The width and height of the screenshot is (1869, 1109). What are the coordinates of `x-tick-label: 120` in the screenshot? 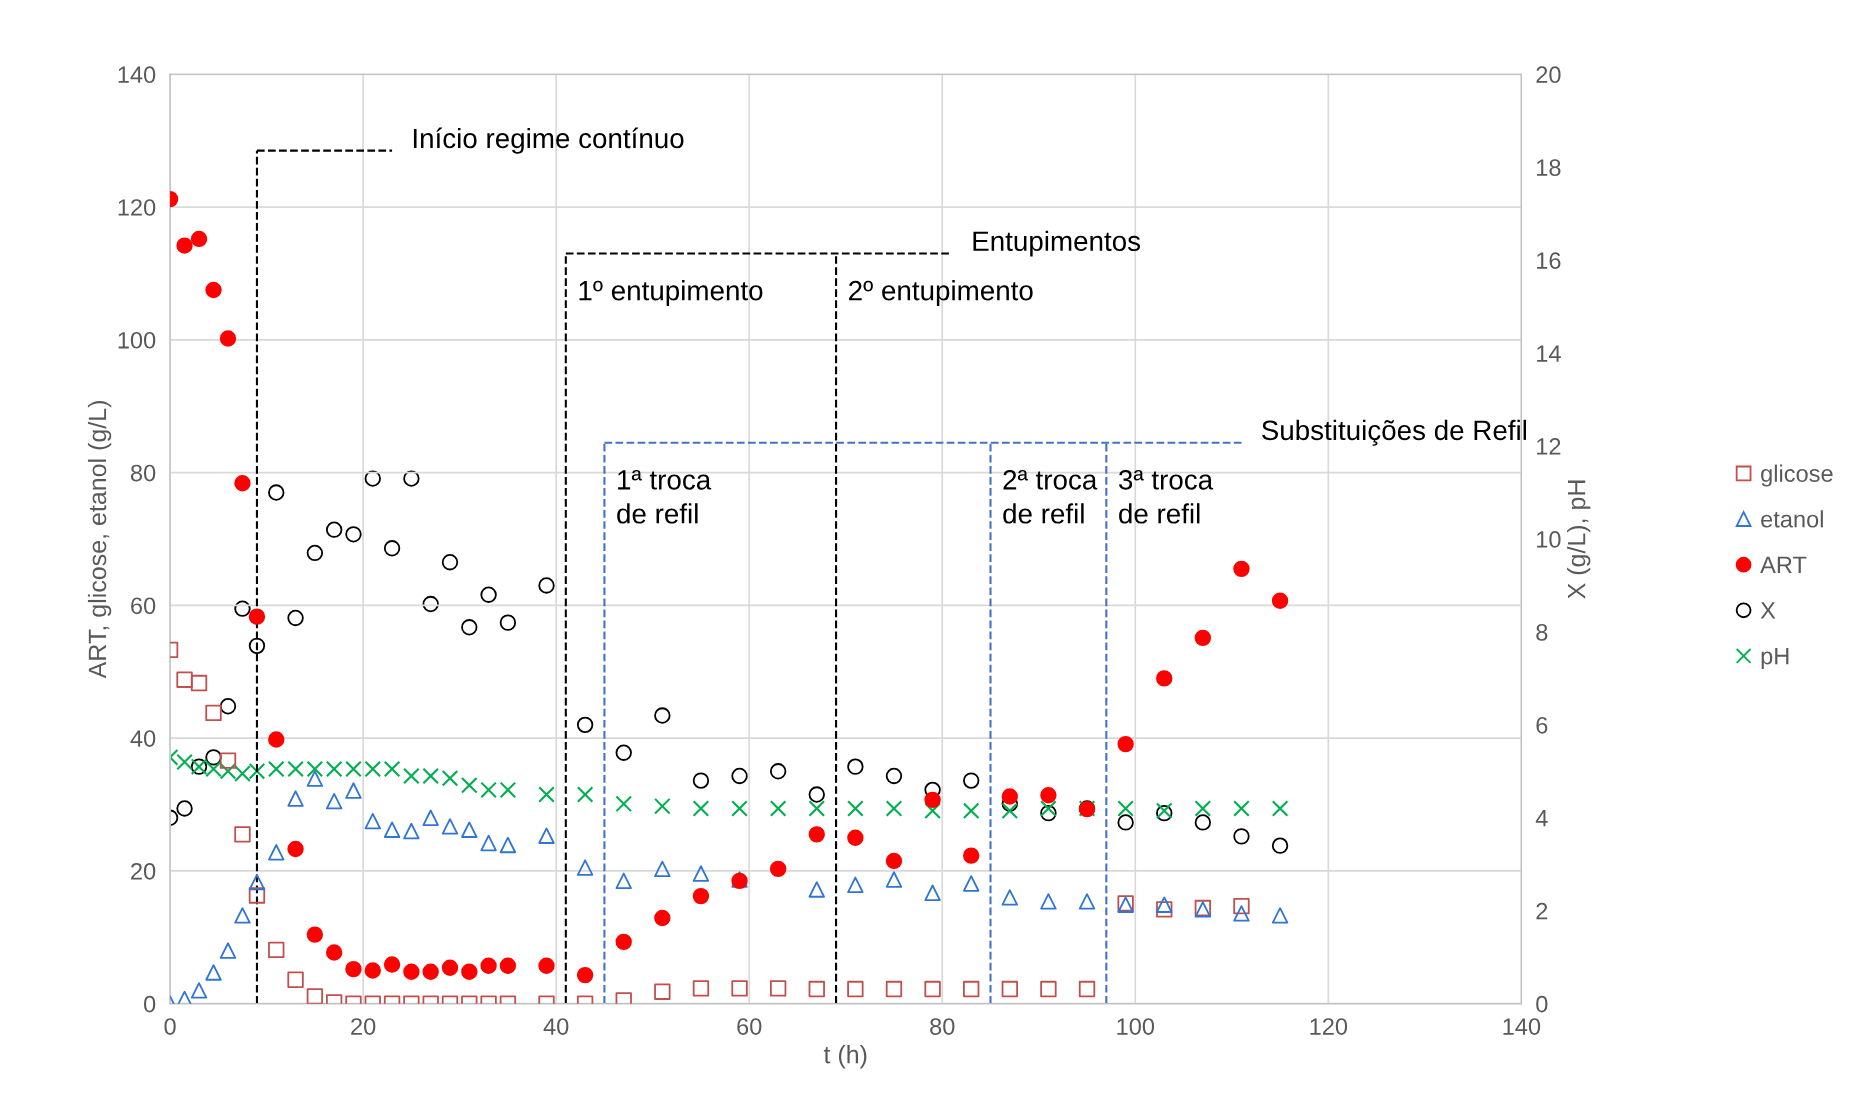 It's located at (1329, 1026).